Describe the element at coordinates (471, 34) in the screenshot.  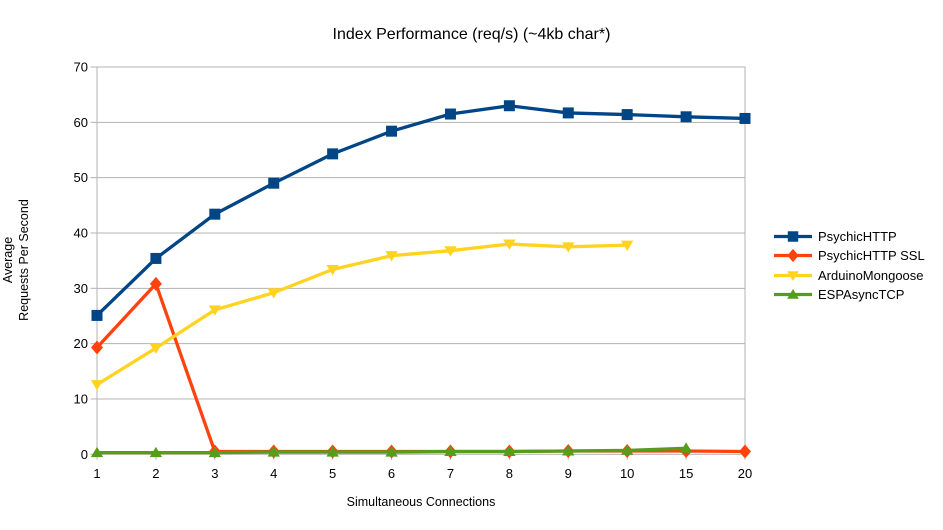
I see `chart-title: Index Performance (req/s) (~4kb char*)` at that location.